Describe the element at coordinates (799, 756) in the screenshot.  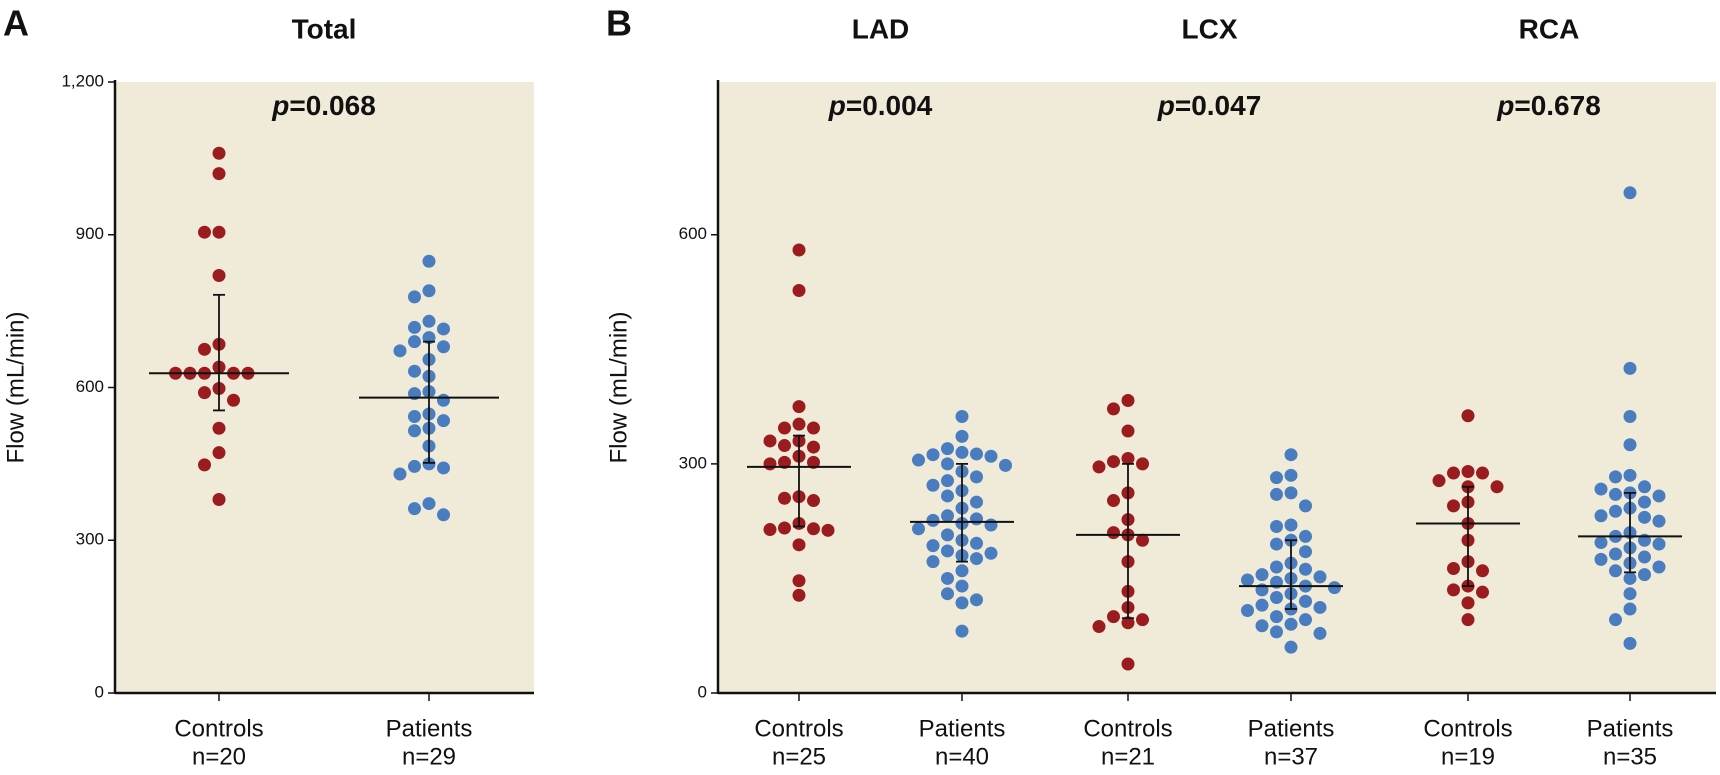
I see `n-label: n=25` at that location.